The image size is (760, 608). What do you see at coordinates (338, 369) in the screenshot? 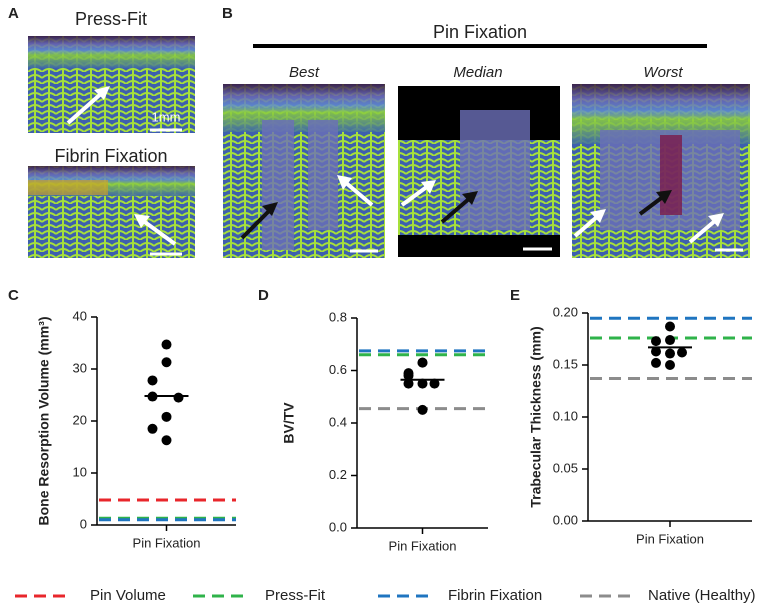
I see `y-tick-label: 0.6` at bounding box center [338, 369].